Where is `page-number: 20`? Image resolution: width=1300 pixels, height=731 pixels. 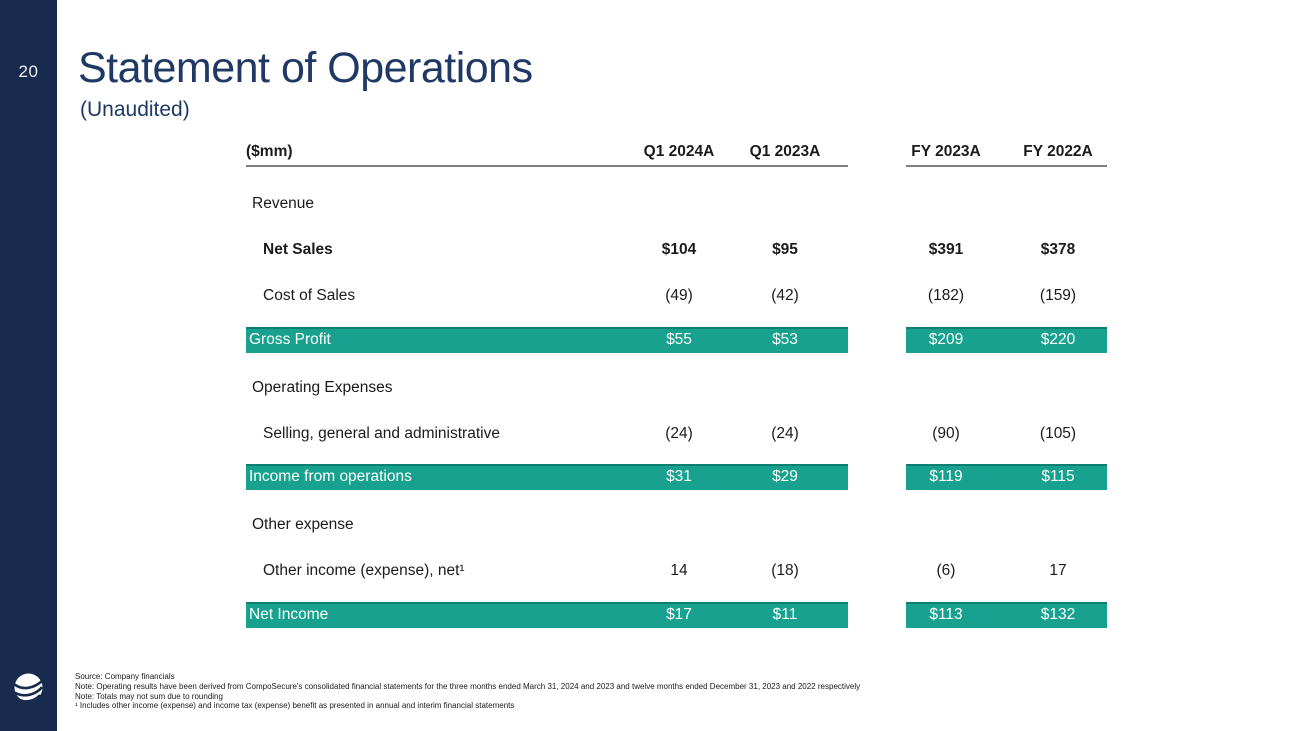
page-number: 20 is located at coordinates (28, 71).